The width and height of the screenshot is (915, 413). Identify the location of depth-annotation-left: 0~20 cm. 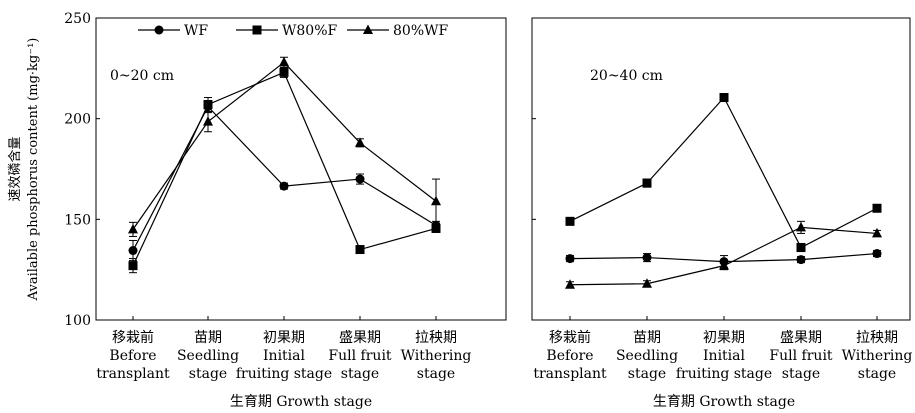
(142, 76).